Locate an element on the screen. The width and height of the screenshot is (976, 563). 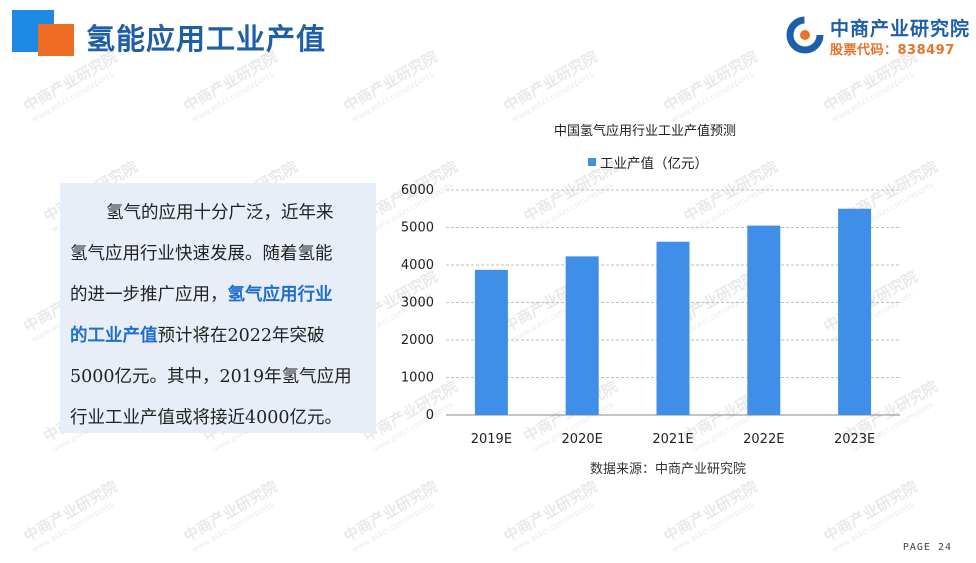
header-orange-square is located at coordinates (56, 40).